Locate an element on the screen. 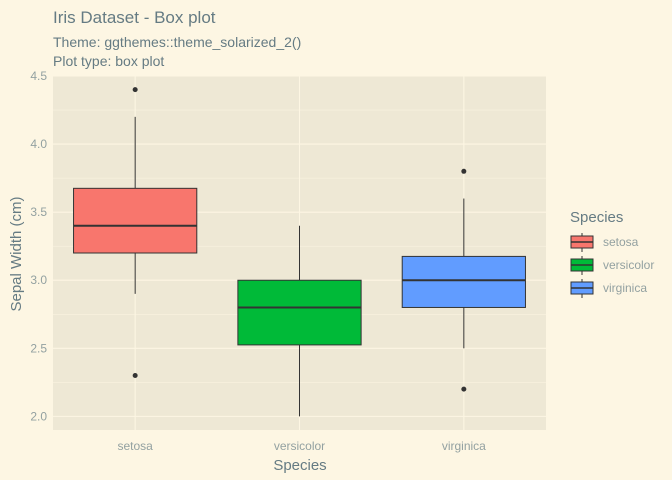 The width and height of the screenshot is (672, 480). legend-label: versicolor is located at coordinates (628, 265).